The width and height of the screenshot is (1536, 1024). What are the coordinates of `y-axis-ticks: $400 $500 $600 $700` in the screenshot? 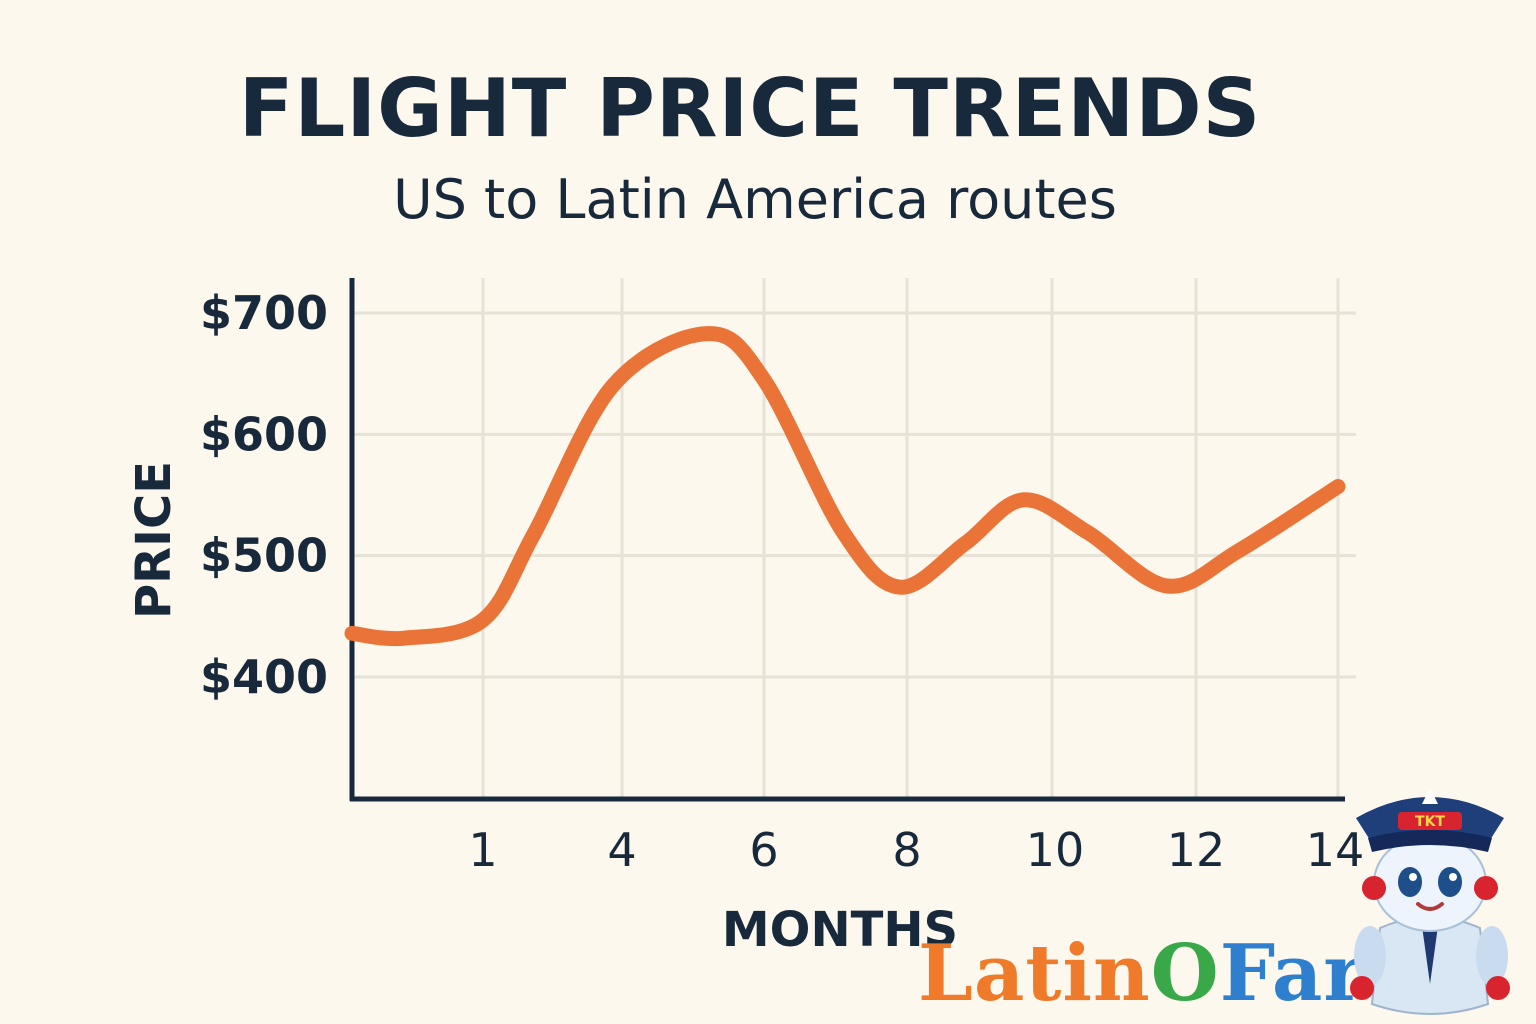 It's located at (264, 495).